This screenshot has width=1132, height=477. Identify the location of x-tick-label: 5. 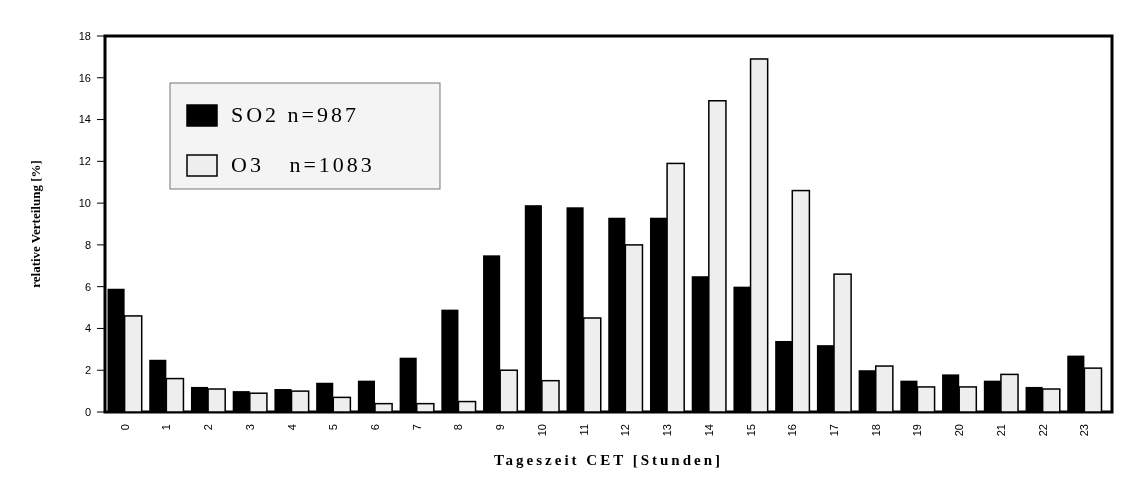
(333, 427).